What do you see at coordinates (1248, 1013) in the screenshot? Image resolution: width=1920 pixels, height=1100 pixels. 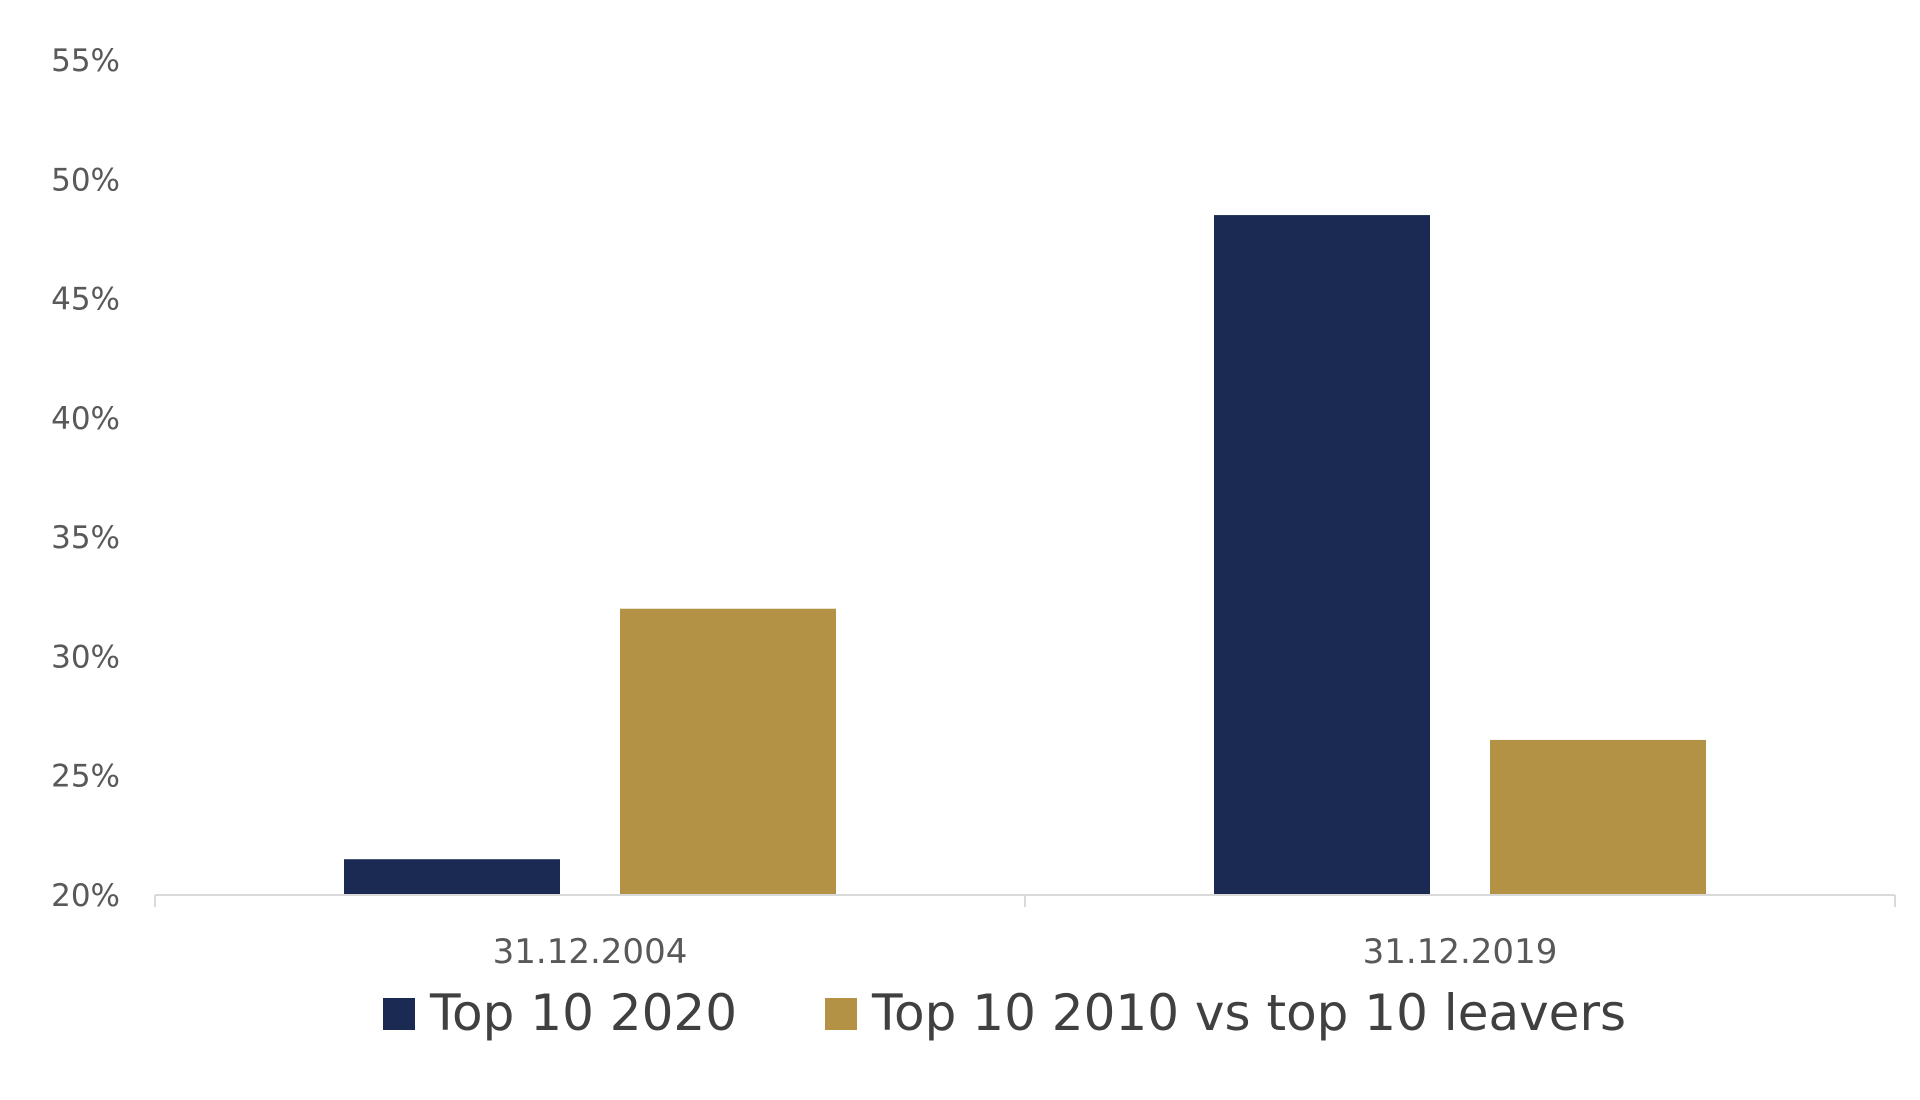 I see `legend-label: Top 10 2010 vs top 10 leavers` at bounding box center [1248, 1013].